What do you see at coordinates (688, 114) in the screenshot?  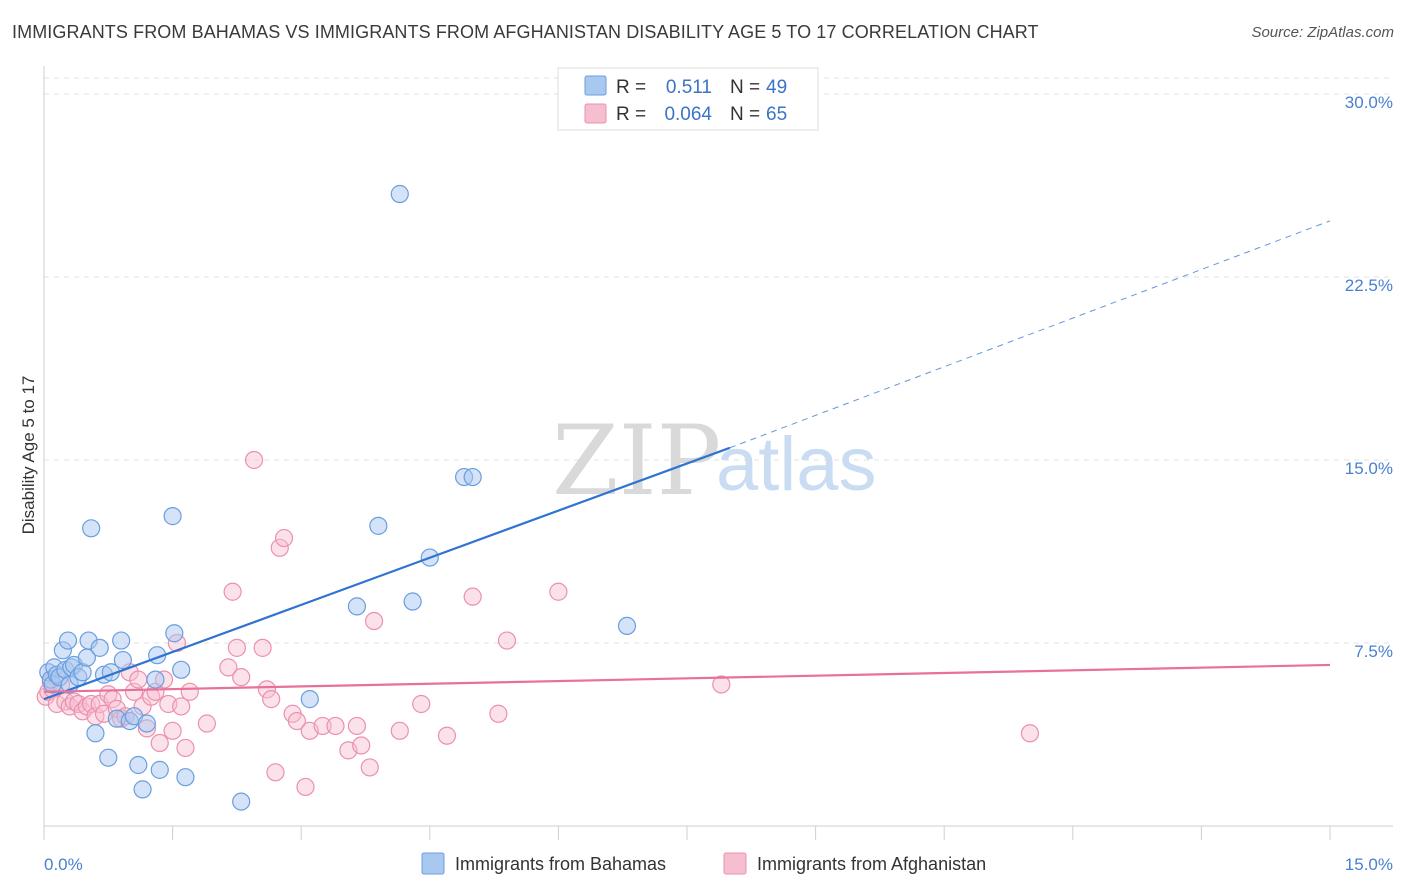 I see `legend-r-value-afghanistan: 0.064` at bounding box center [688, 114].